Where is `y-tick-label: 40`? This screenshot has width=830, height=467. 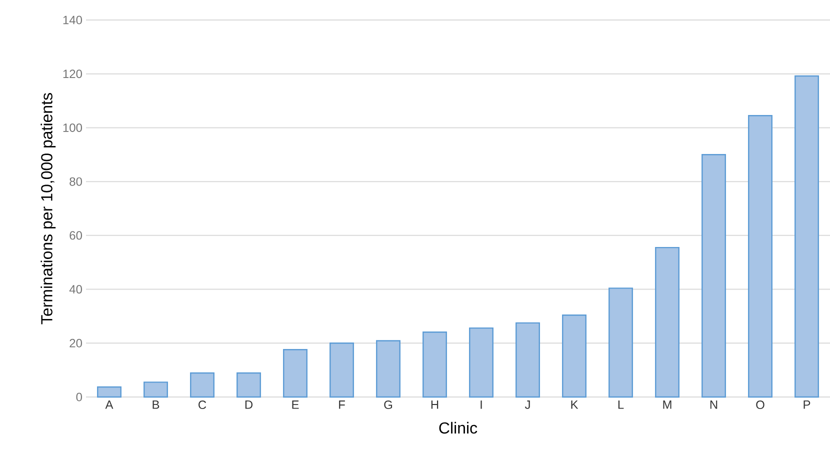
y-tick-label: 40 is located at coordinates (75, 289).